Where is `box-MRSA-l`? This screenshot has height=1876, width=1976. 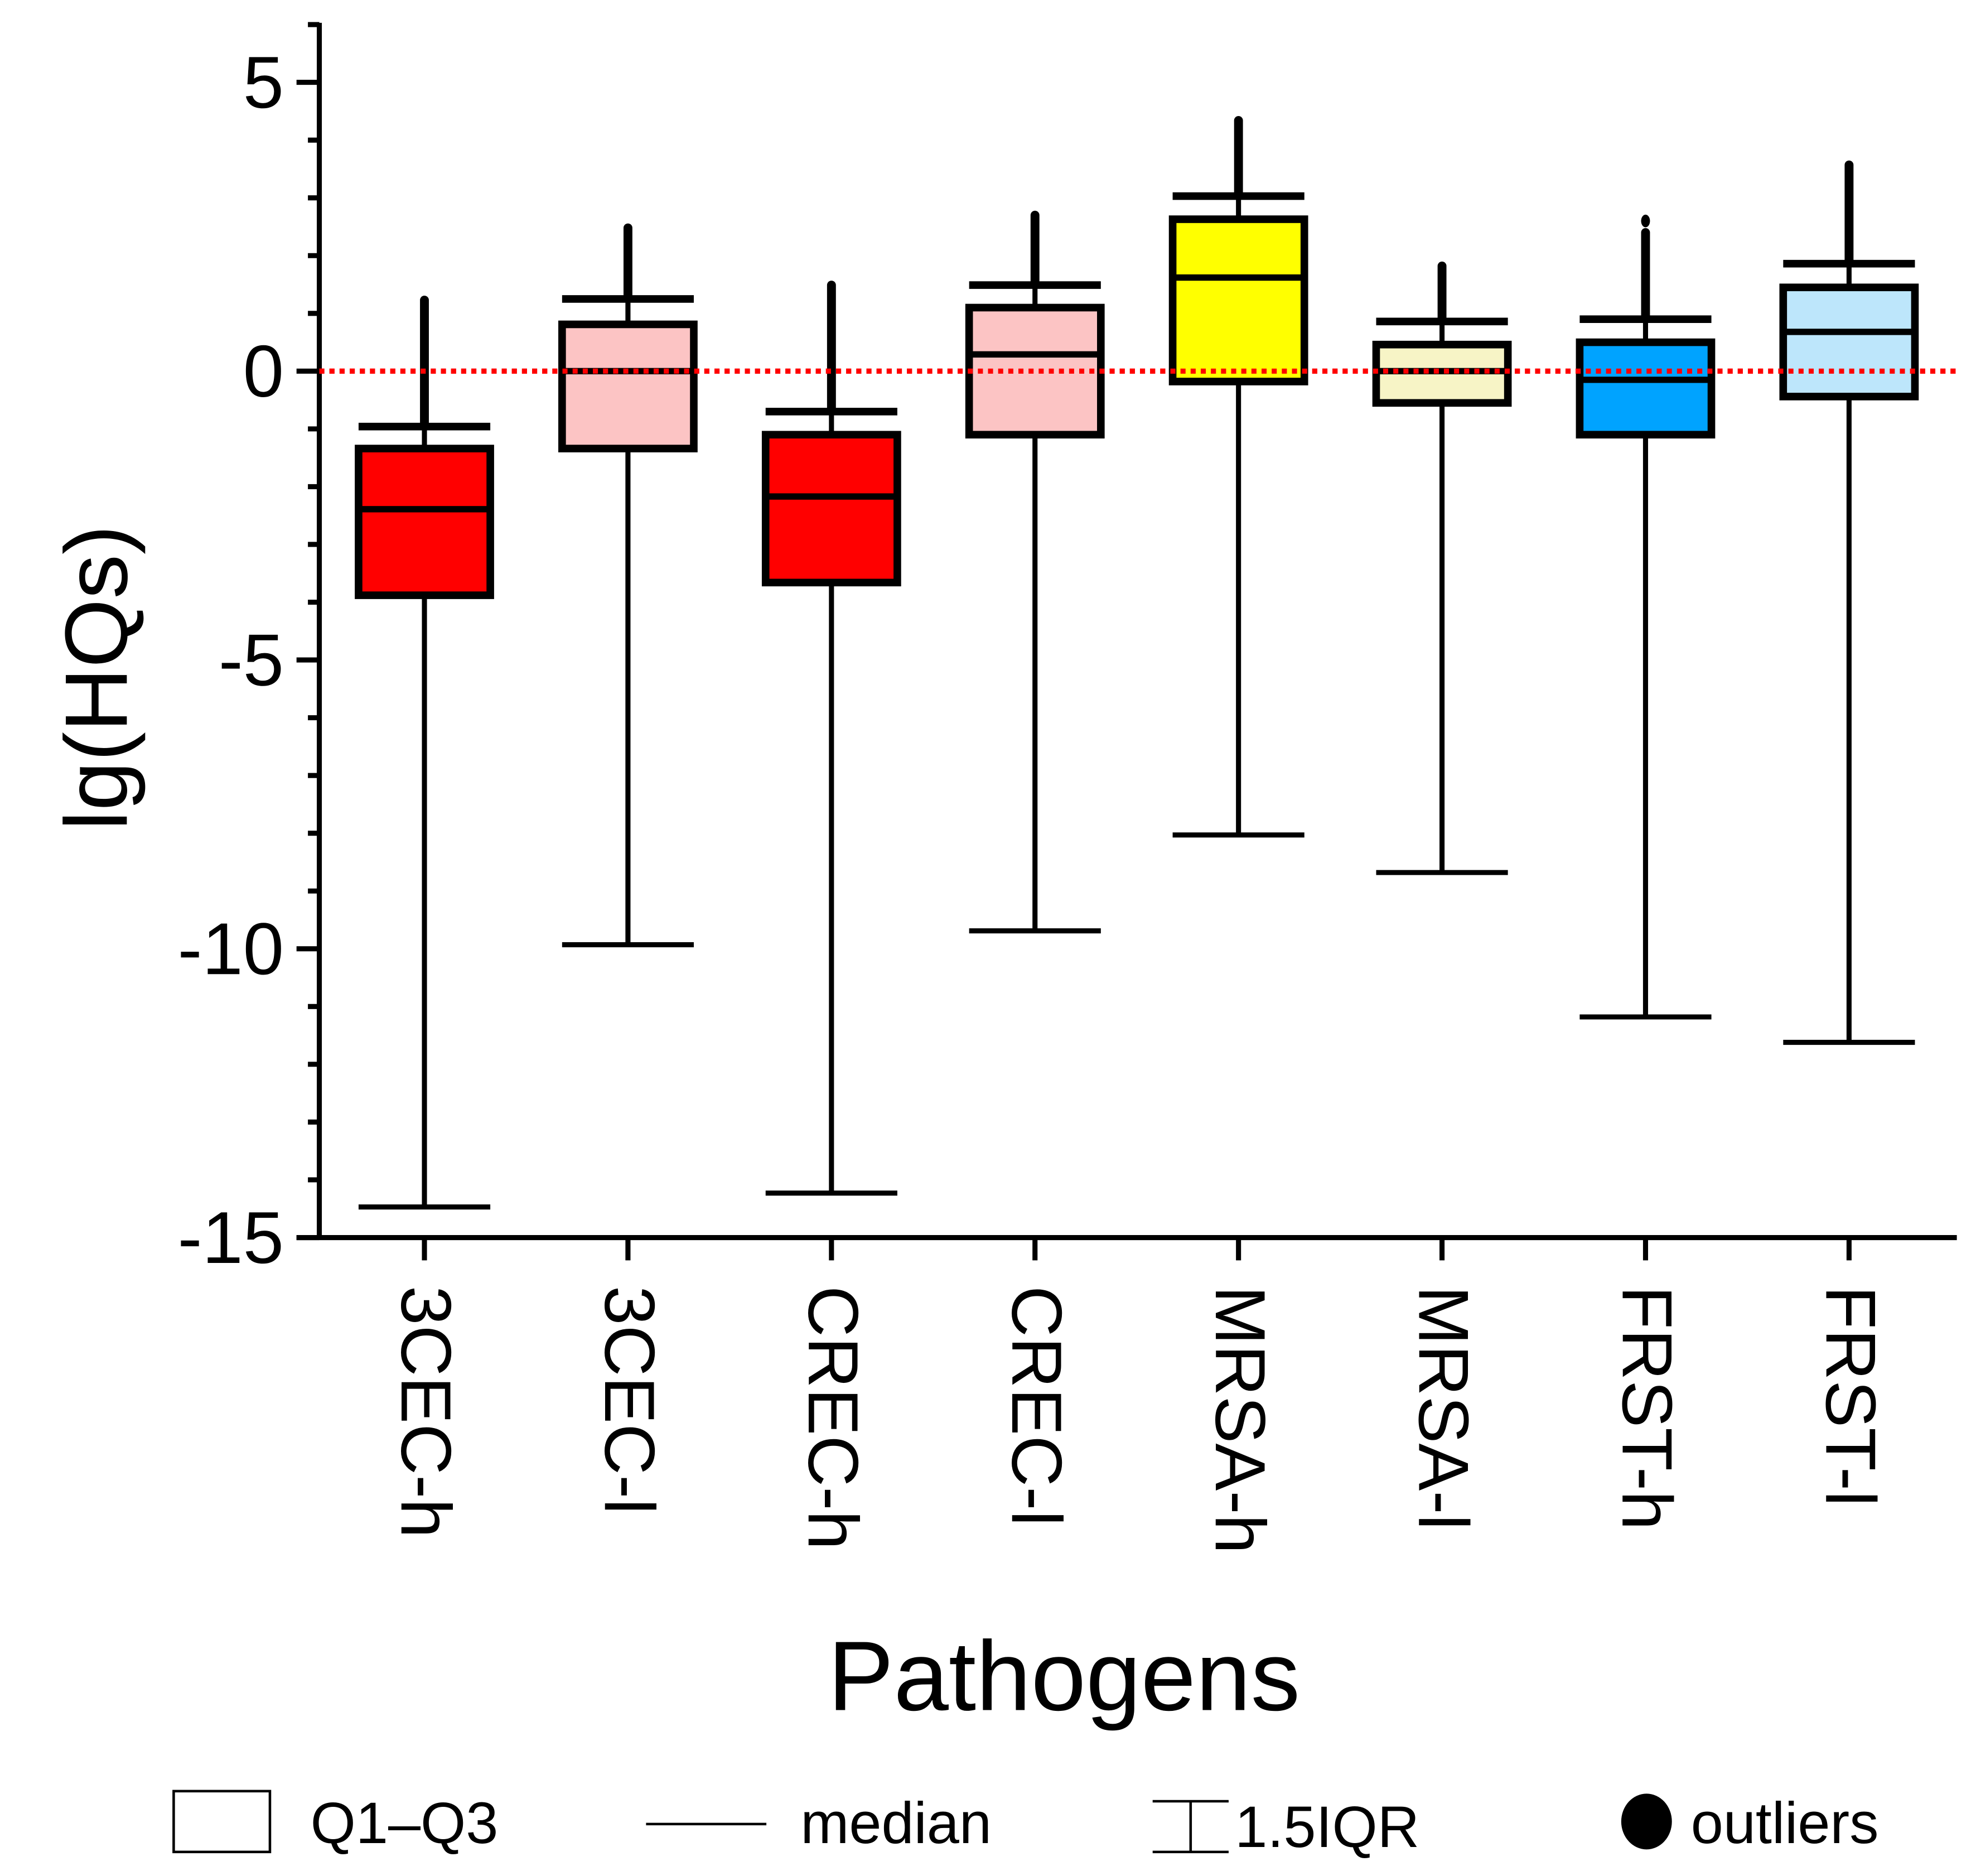
box-MRSA-l is located at coordinates (1442, 568).